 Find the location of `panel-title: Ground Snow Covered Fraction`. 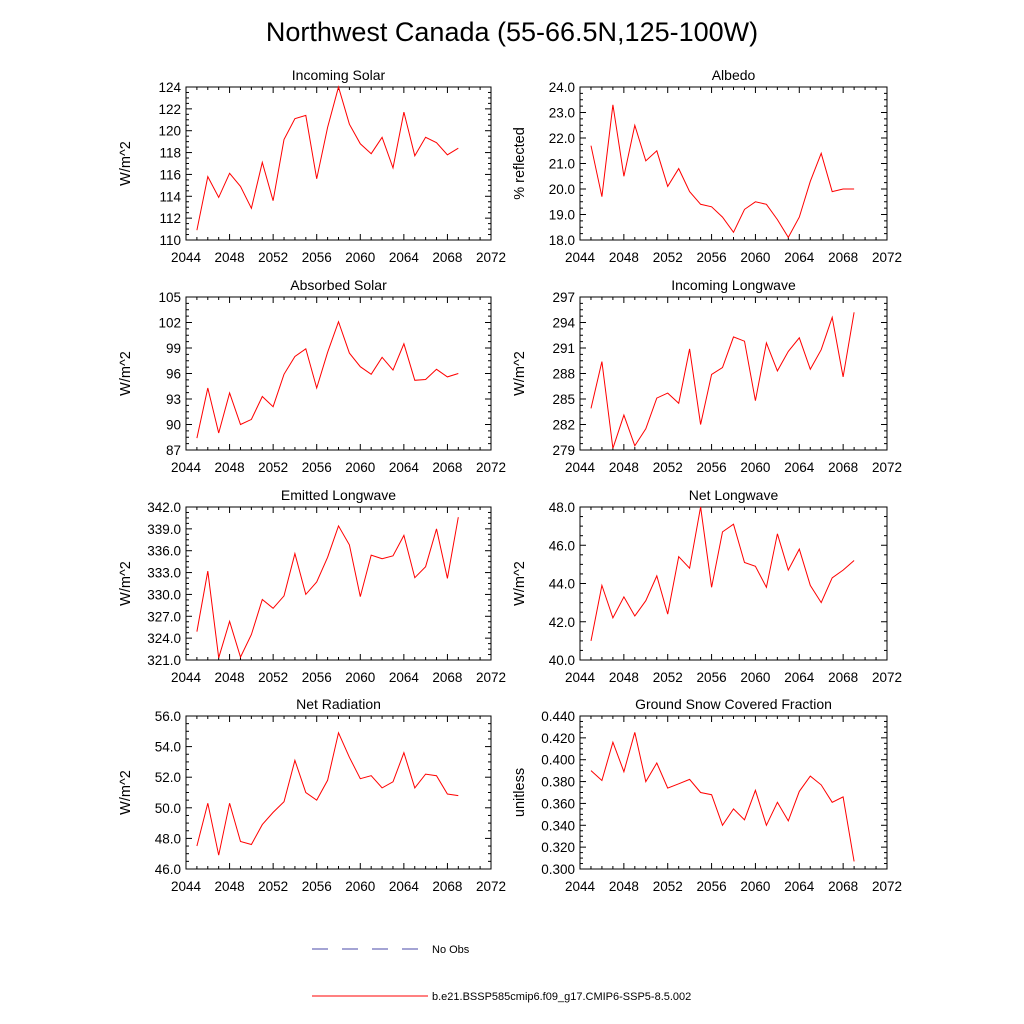

panel-title: Ground Snow Covered Fraction is located at coordinates (733, 704).